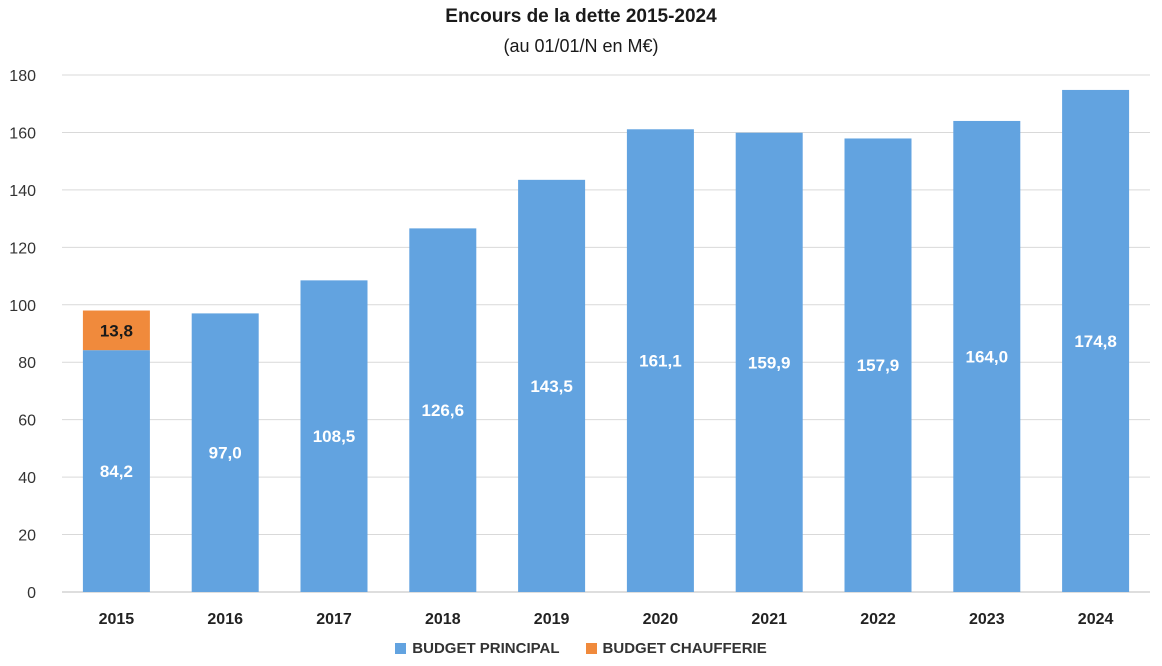 Image resolution: width=1162 pixels, height=666 pixels. What do you see at coordinates (581, 648) in the screenshot?
I see `legend: BUDGET PRINCIPAL BUDGET CHAUFFERIE` at bounding box center [581, 648].